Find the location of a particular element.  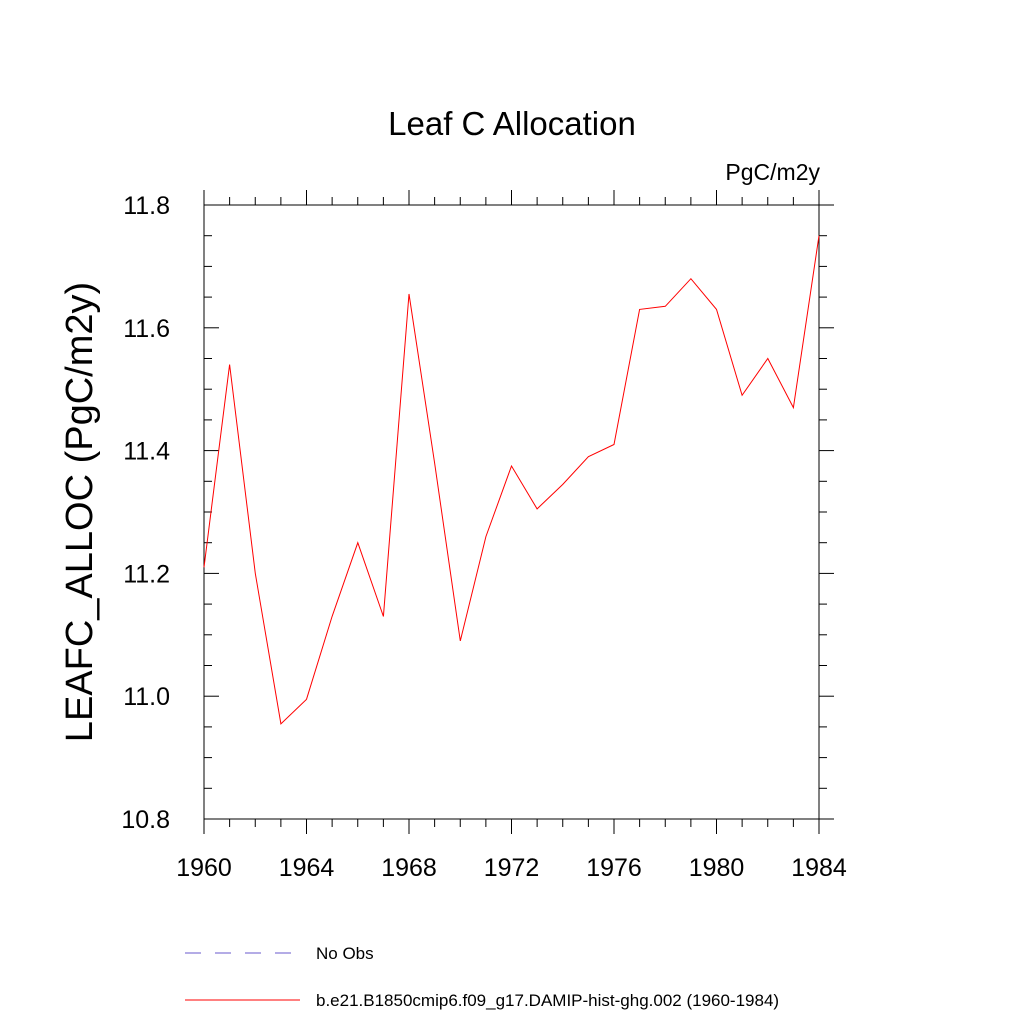

y-tick-label: 11.6 is located at coordinates (146, 329).